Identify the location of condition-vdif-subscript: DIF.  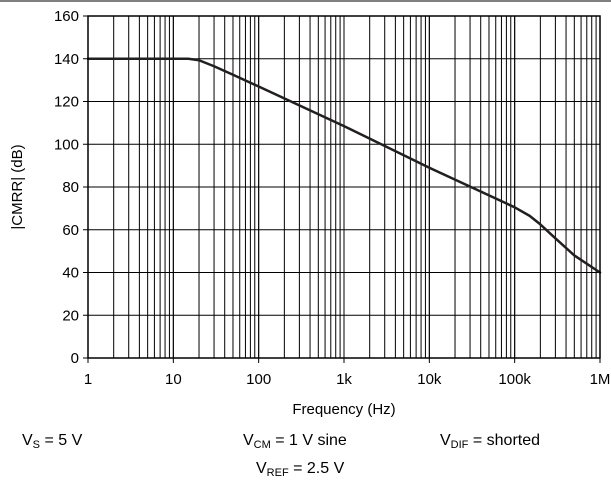
(459, 445).